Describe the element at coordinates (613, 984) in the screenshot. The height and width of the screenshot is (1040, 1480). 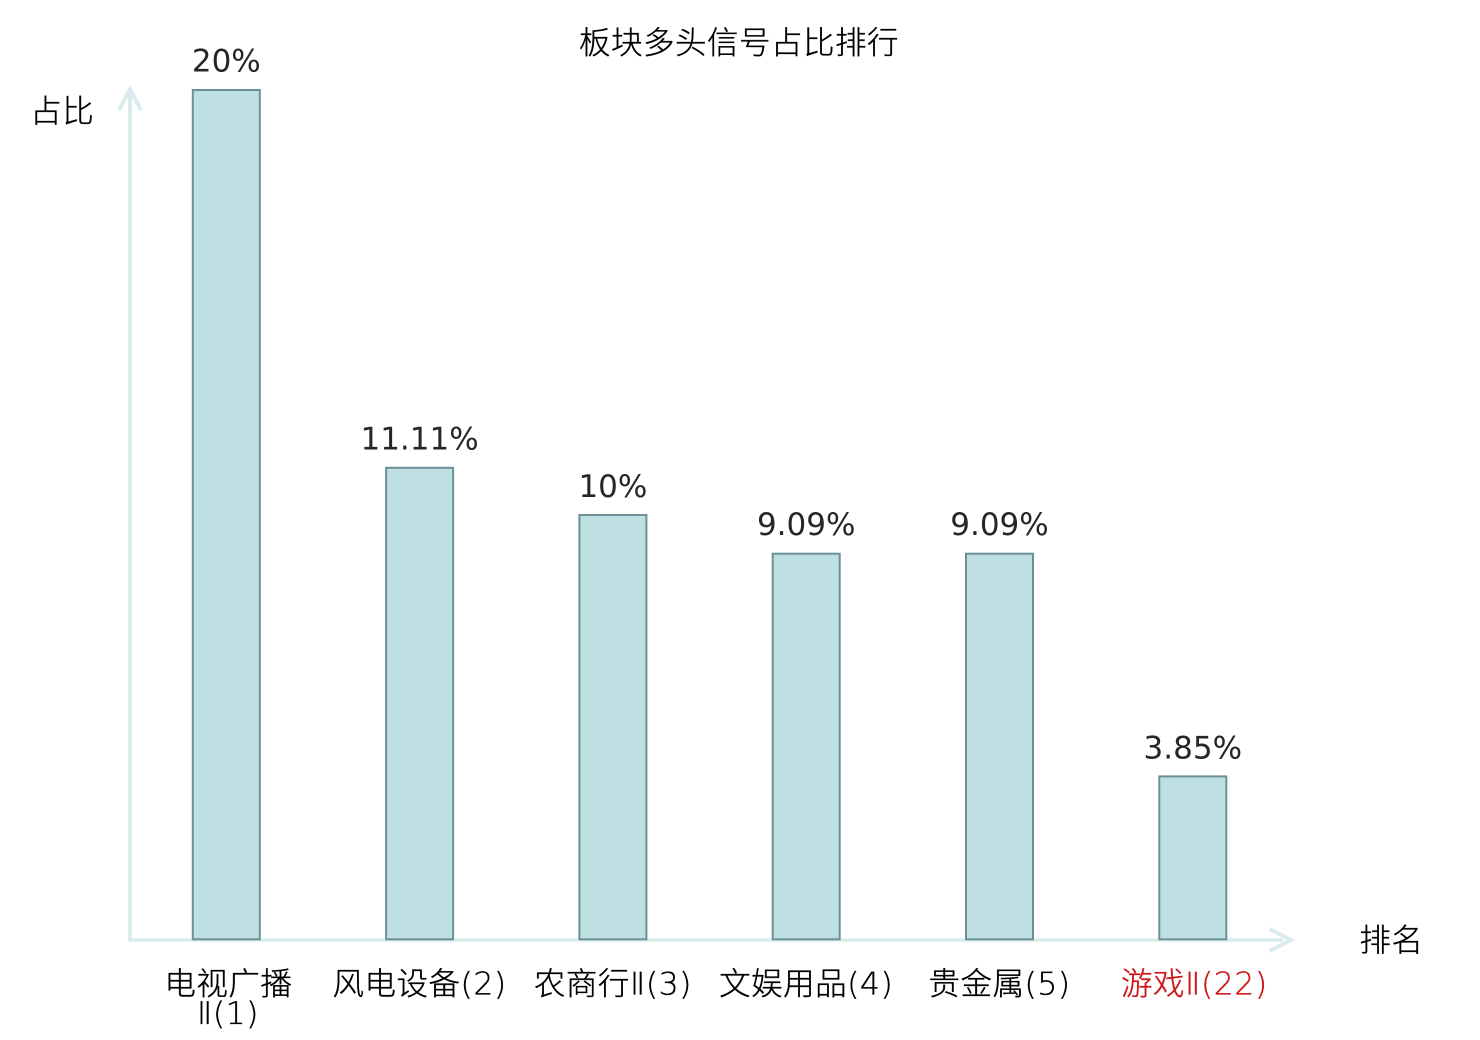
I see `svg-text: 农商行Ⅱ(3)` at that location.